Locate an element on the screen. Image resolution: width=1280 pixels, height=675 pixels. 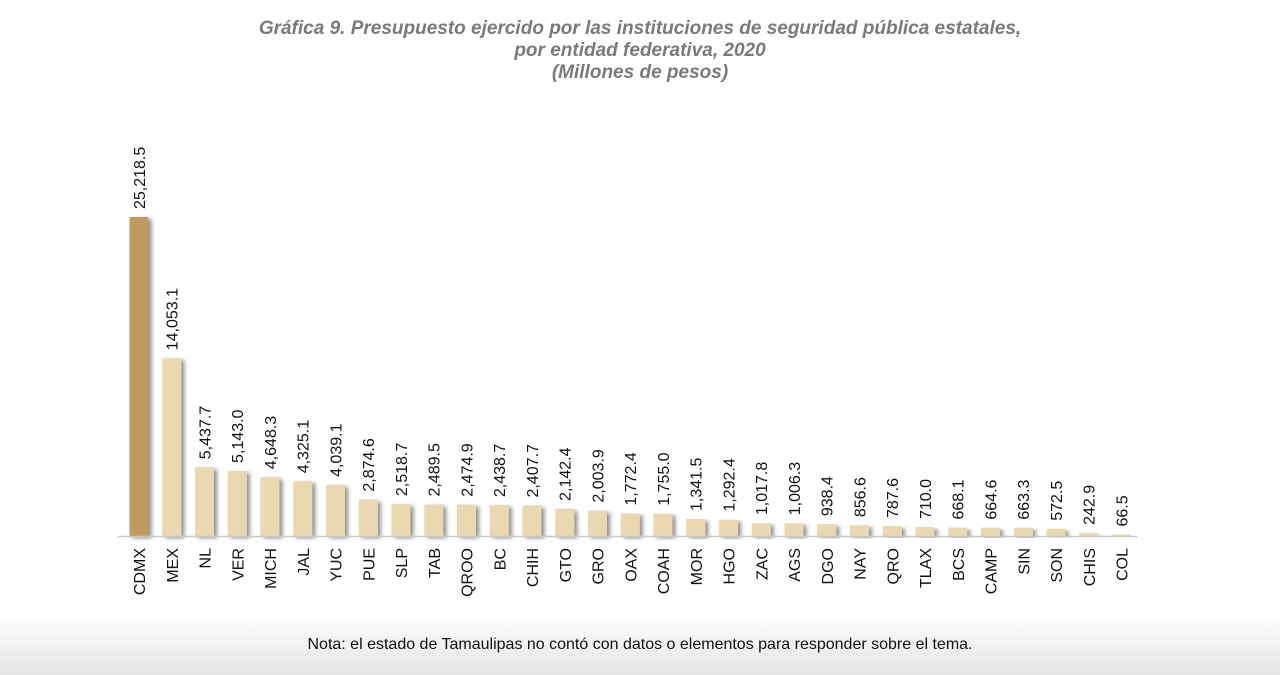
category-label-ags: AGS is located at coordinates (795, 565).